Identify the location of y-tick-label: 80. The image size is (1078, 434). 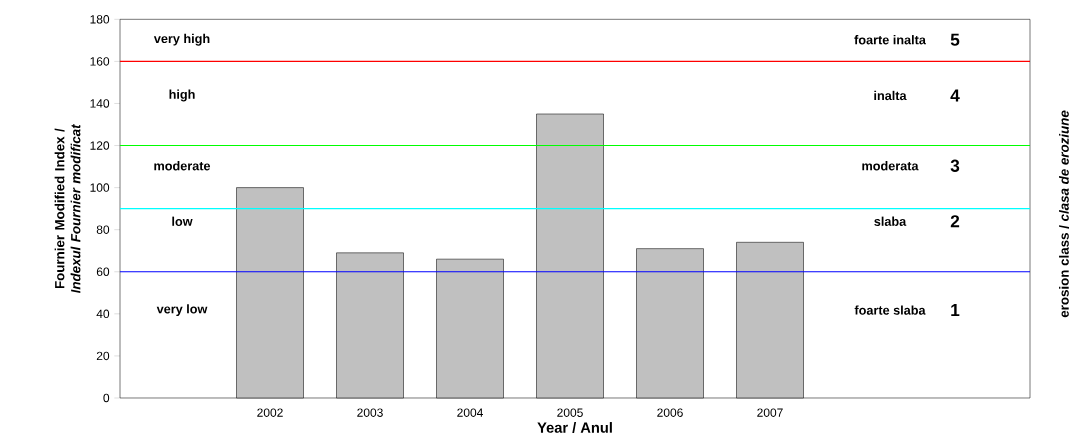
(103, 229).